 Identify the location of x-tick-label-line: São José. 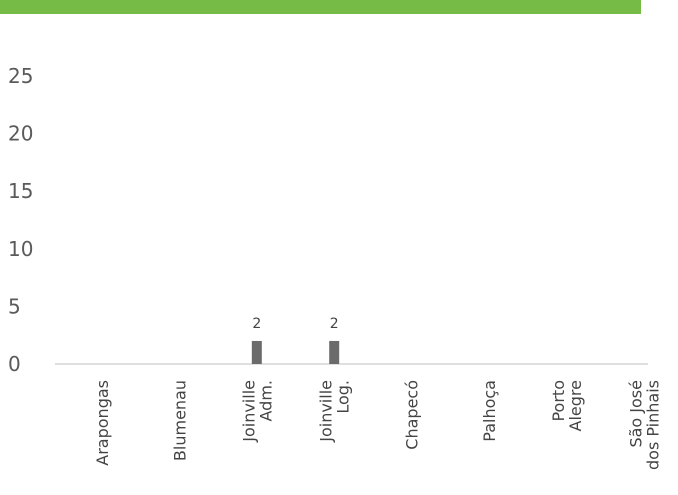
(635, 414).